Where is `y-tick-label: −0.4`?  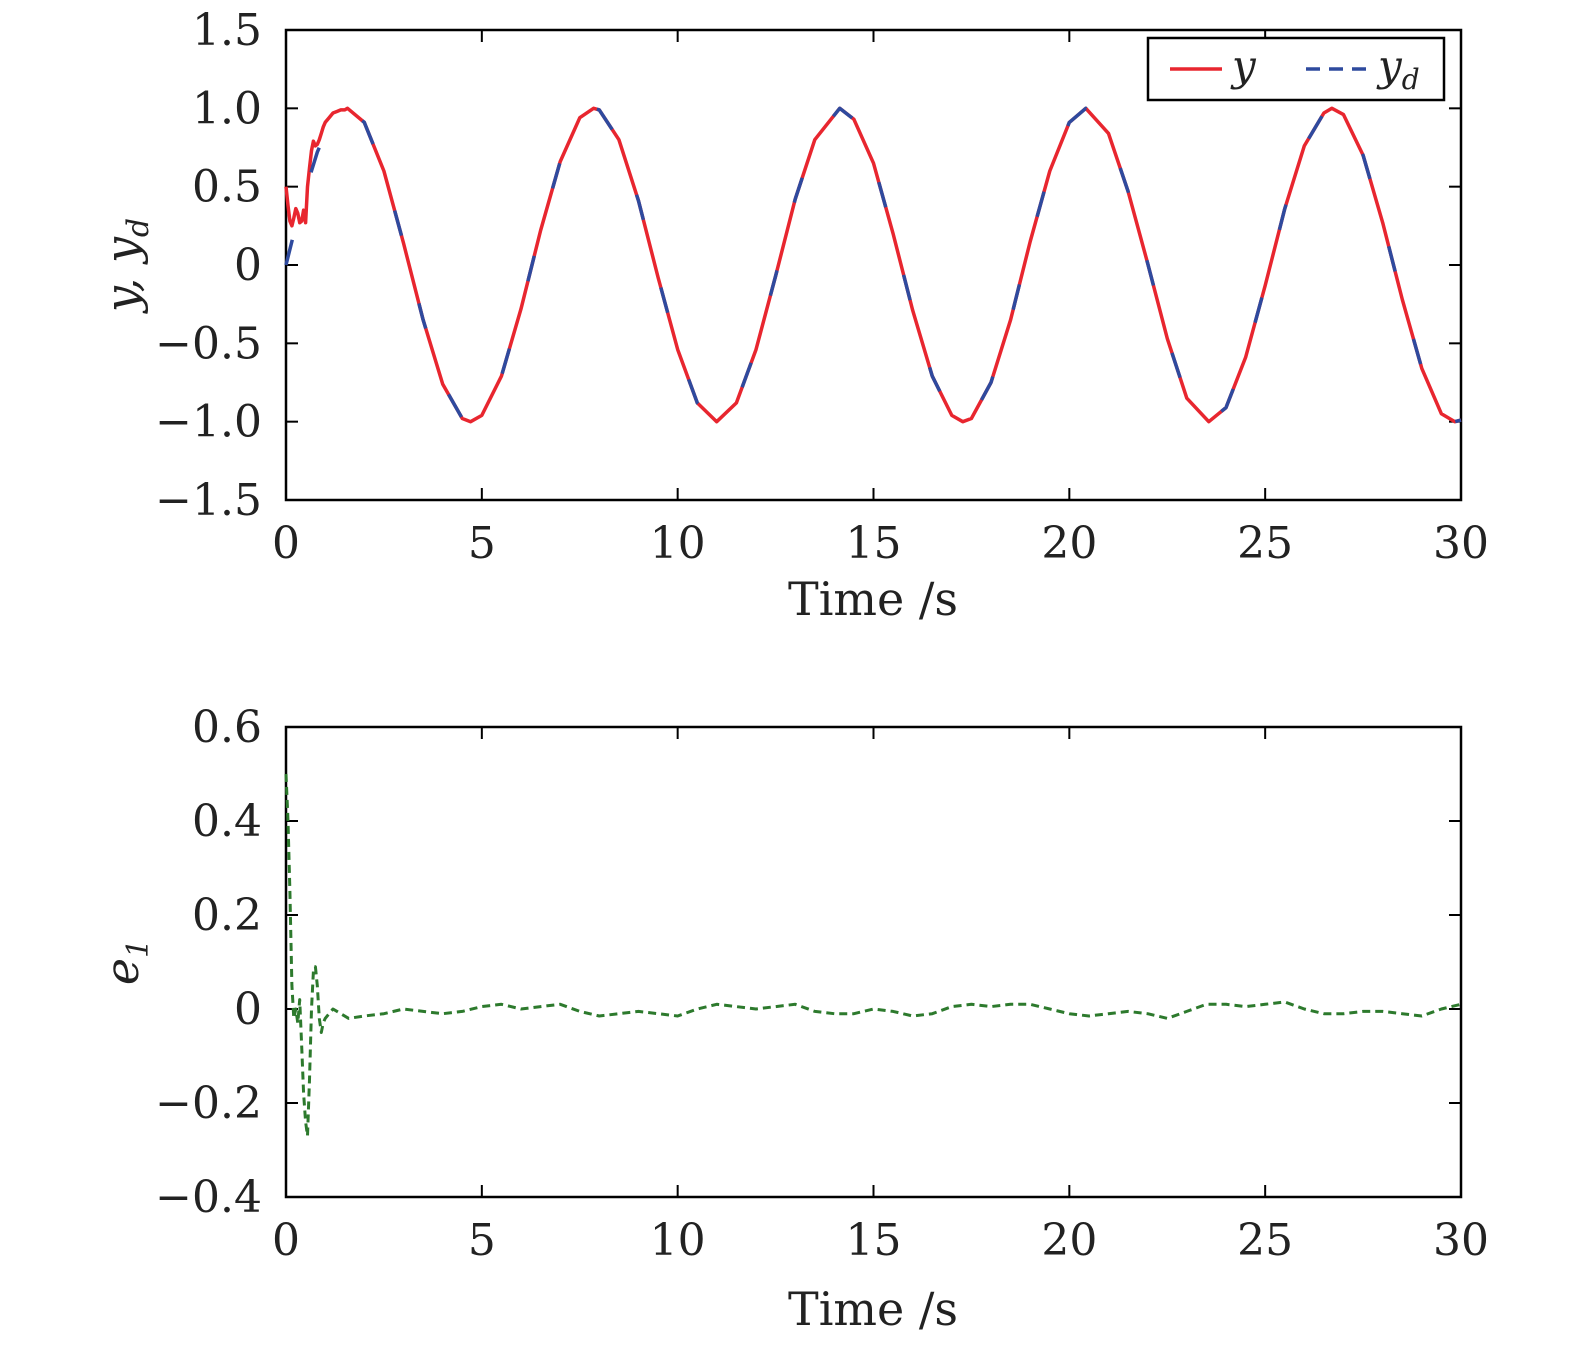 y-tick-label: −0.4 is located at coordinates (208, 1197).